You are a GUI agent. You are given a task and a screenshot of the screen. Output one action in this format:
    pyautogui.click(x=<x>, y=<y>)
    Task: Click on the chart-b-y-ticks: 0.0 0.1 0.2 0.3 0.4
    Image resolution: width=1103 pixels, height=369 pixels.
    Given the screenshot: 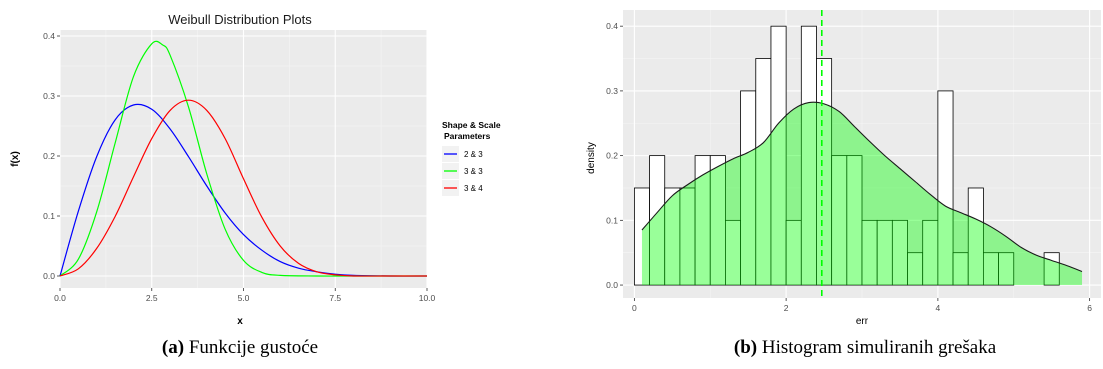 What is the action you would take?
    pyautogui.click(x=614, y=155)
    